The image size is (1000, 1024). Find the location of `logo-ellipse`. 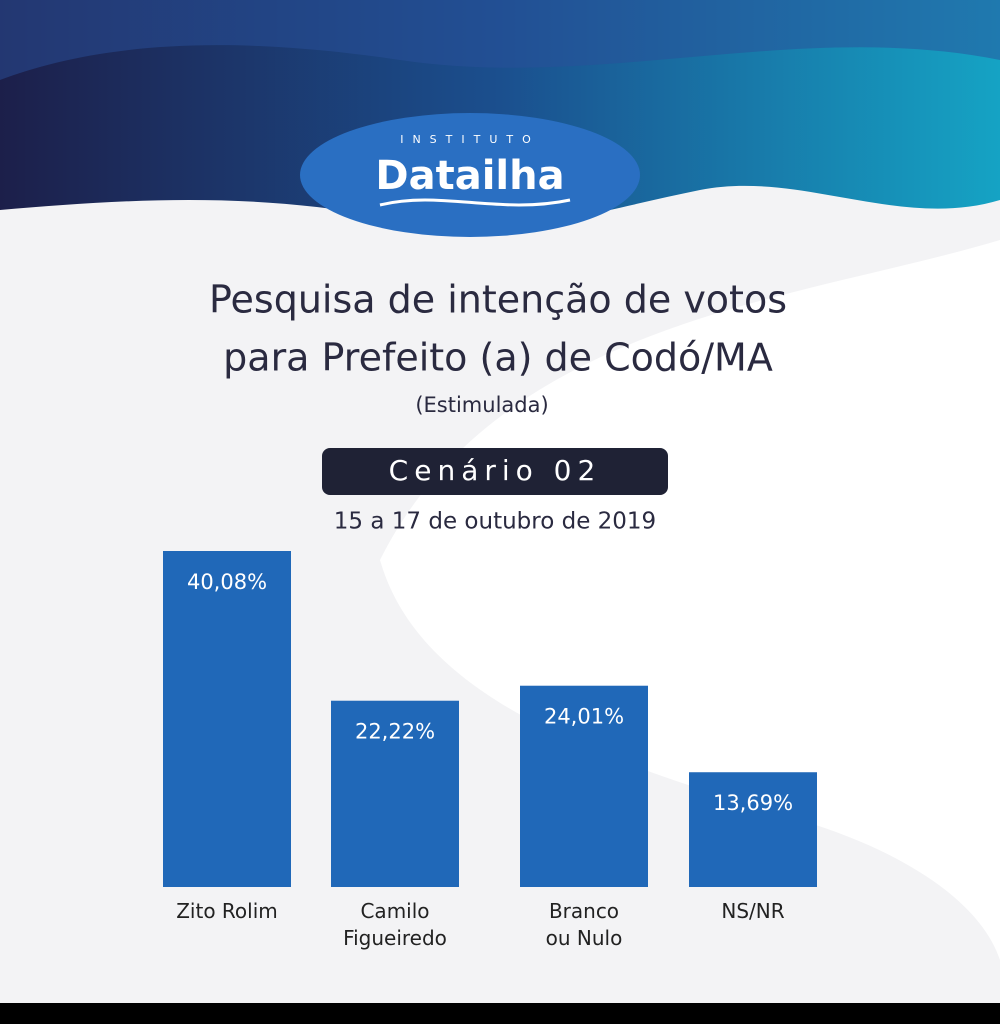

logo-ellipse is located at coordinates (470, 175).